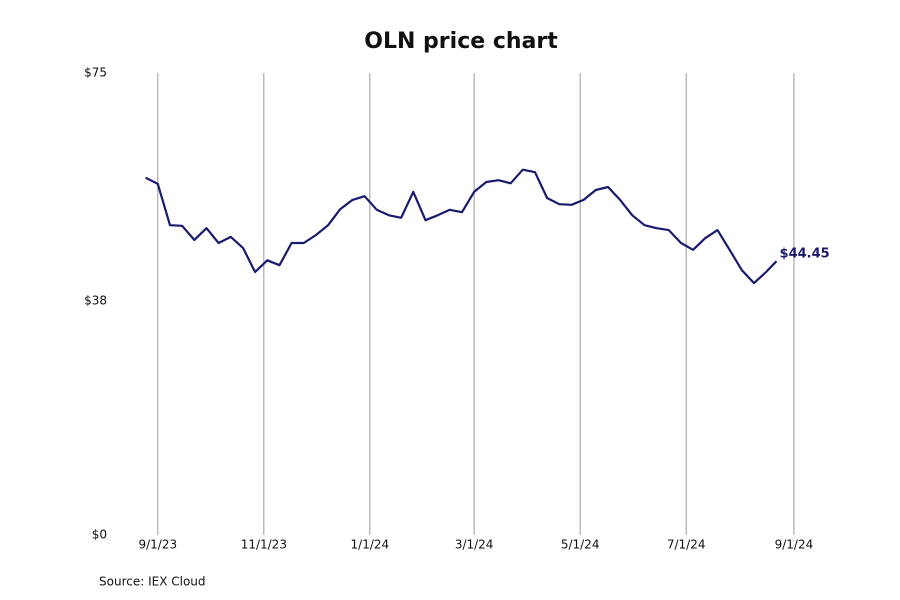 This screenshot has width=900, height=600. I want to click on x-tick-label: 1/1/24, so click(370, 545).